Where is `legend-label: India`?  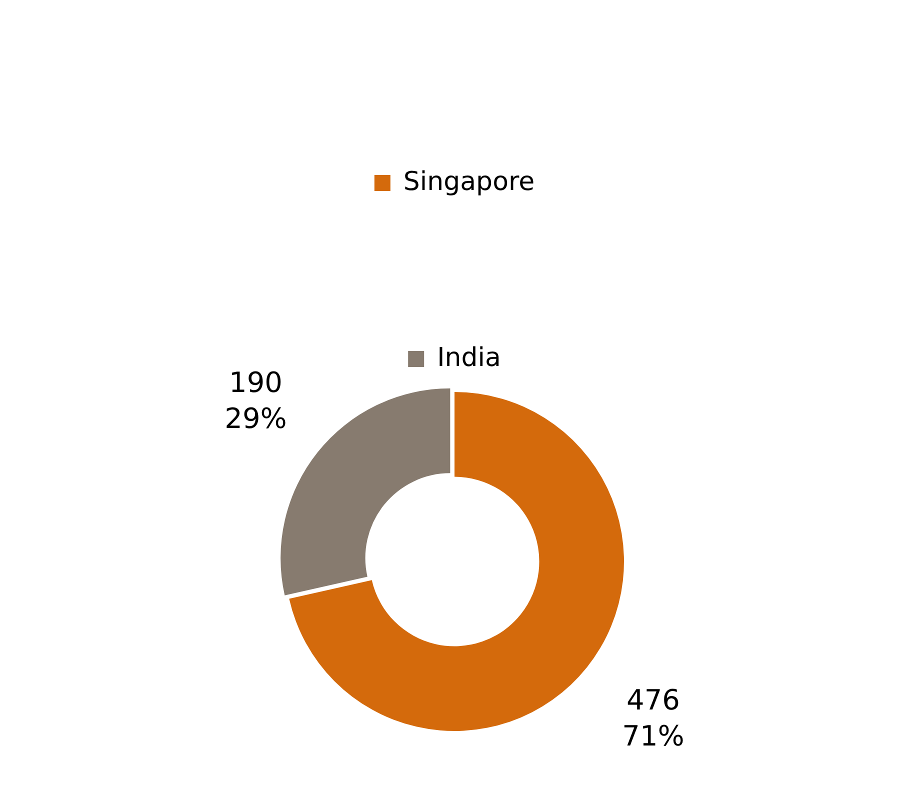
legend-label: India is located at coordinates (469, 357).